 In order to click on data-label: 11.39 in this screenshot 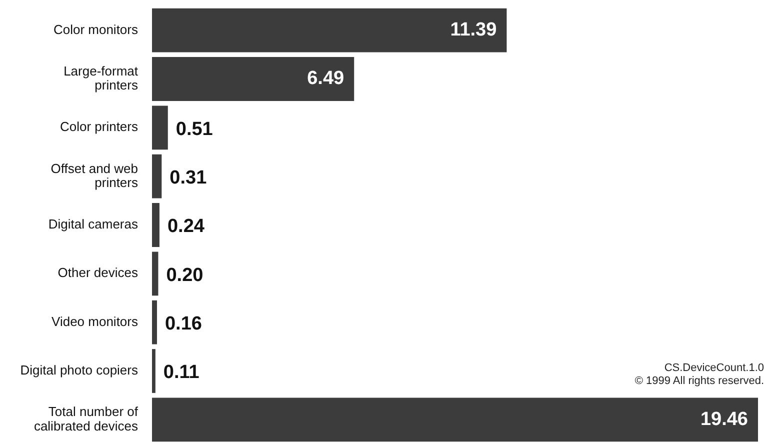, I will do `click(473, 30)`.